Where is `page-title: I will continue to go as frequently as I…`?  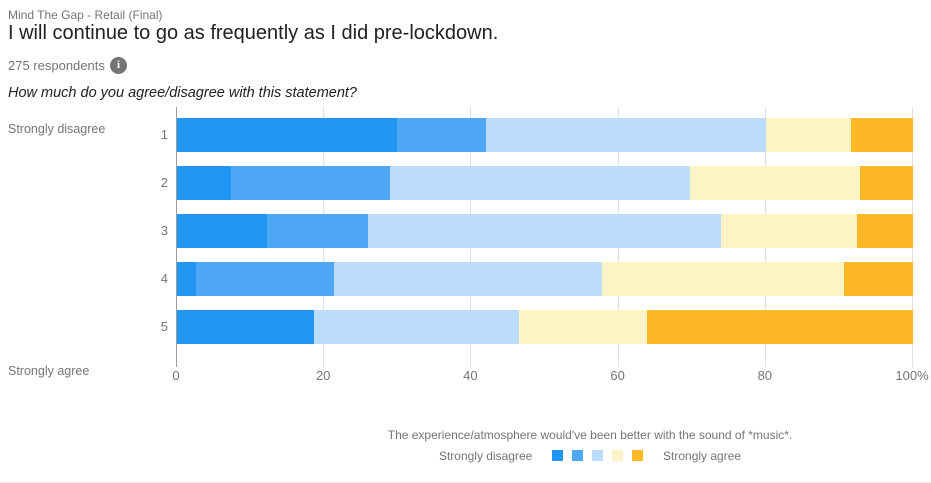 page-title: I will continue to go as frequently as I… is located at coordinates (253, 33).